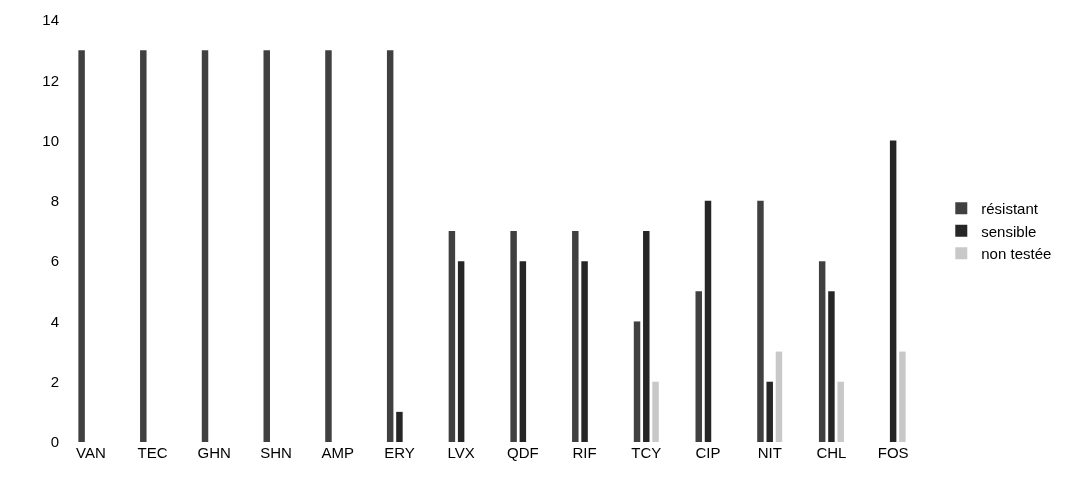 Image resolution: width=1074 pixels, height=492 pixels. I want to click on x-tick-label: CIP, so click(708, 452).